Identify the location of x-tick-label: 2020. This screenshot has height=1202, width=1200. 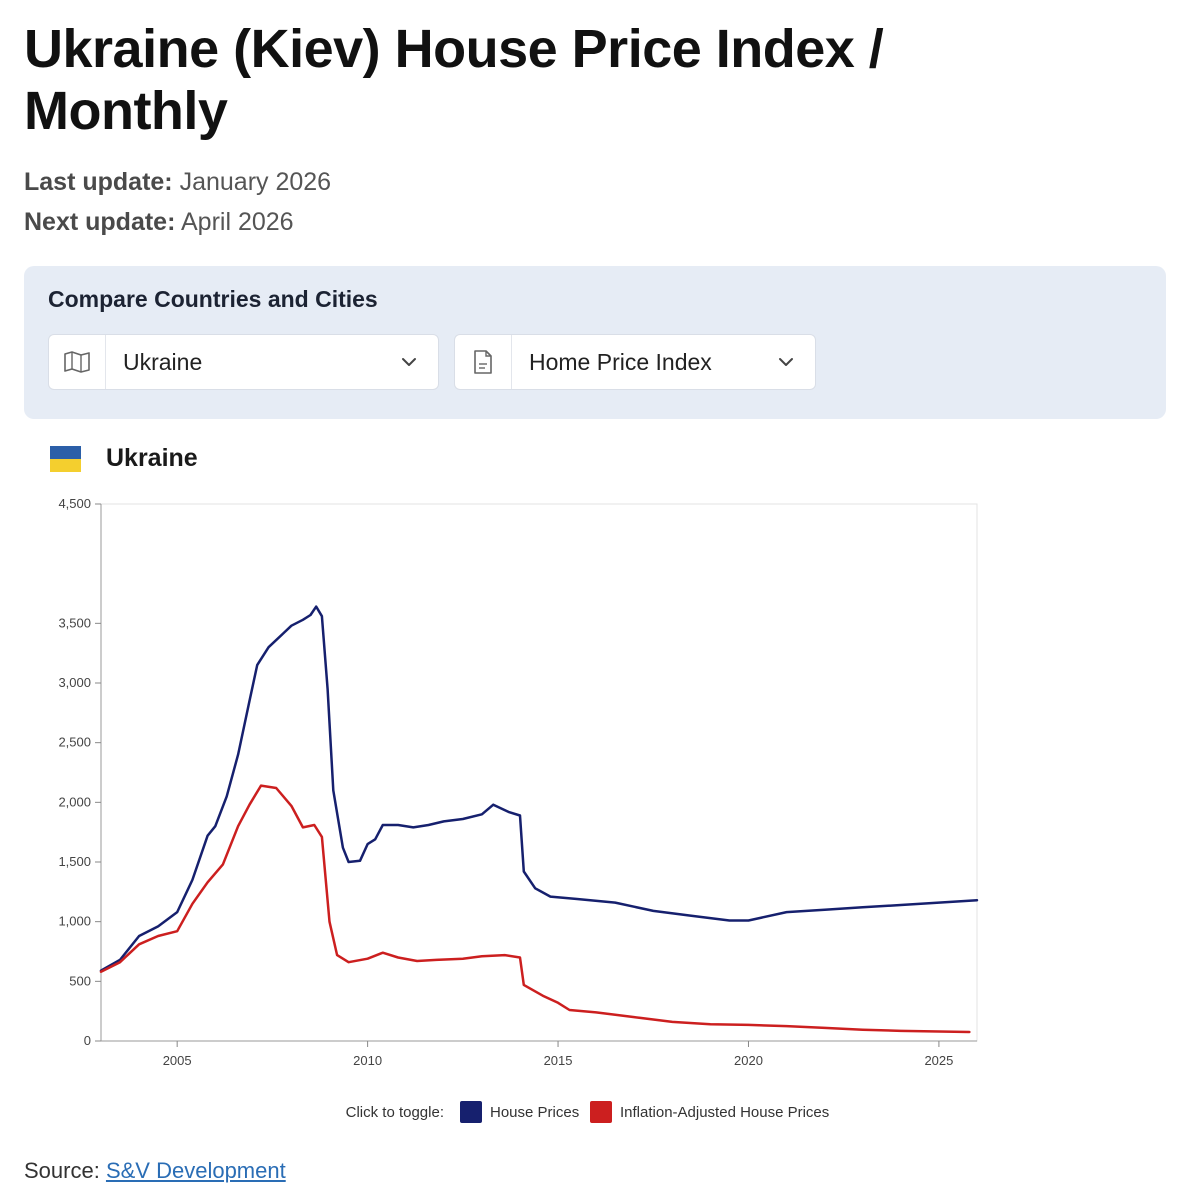
(748, 1060).